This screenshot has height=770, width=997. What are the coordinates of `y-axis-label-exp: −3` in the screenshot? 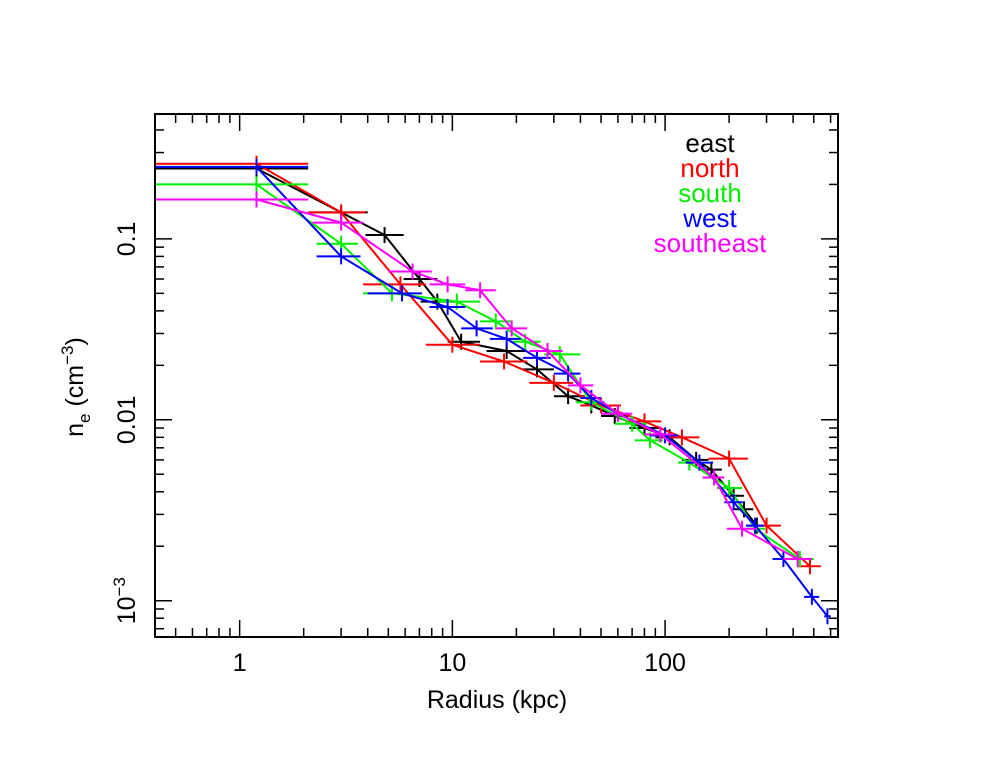 It's located at (67, 354).